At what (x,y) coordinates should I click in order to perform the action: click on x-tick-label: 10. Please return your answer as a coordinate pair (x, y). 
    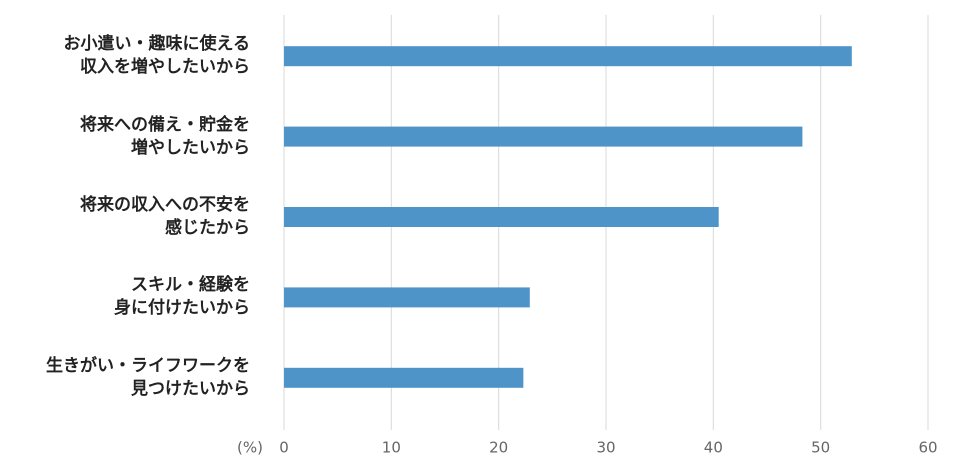
    Looking at the image, I should click on (391, 448).